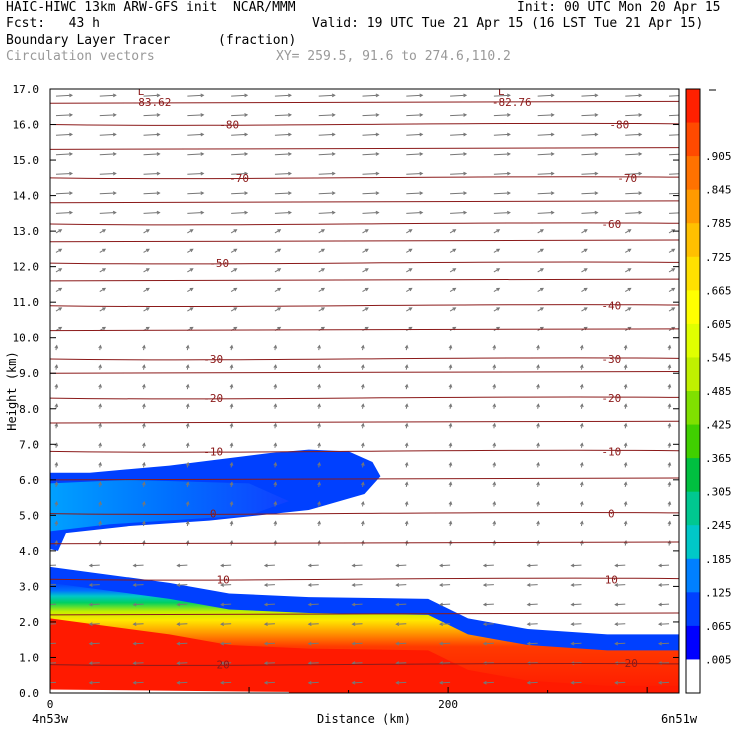 The image size is (740, 740). I want to click on y-tick-label: 16.0, so click(26, 125).